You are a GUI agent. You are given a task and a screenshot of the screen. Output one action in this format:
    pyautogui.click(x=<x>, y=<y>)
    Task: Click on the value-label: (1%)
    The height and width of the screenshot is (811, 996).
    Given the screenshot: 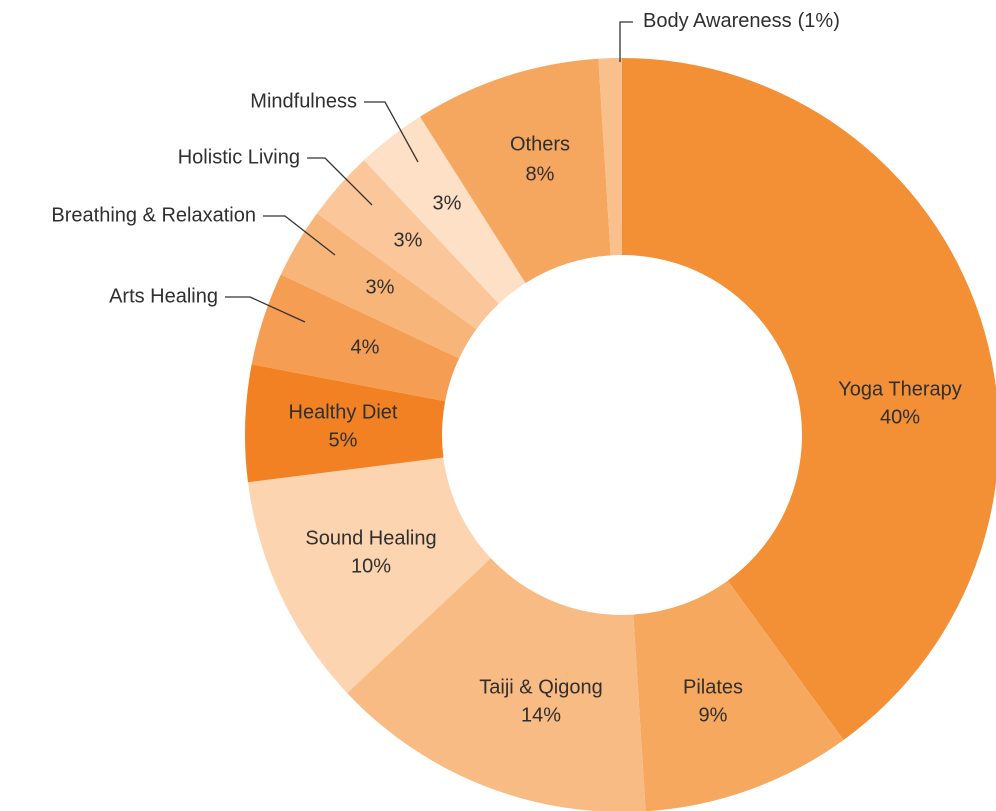 What is the action you would take?
    pyautogui.click(x=819, y=21)
    